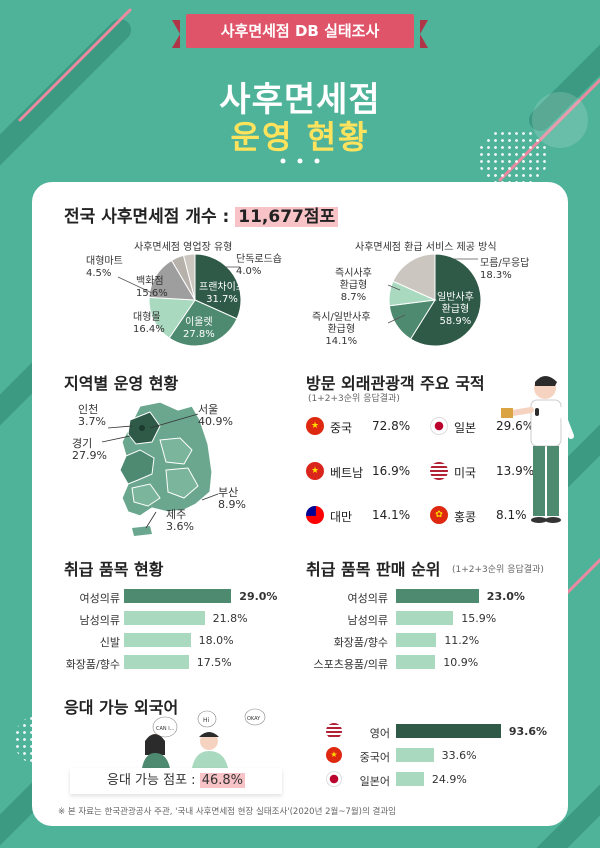 This screenshot has width=600, height=848. I want to click on hongkong-flag-icon: ✿, so click(439, 515).